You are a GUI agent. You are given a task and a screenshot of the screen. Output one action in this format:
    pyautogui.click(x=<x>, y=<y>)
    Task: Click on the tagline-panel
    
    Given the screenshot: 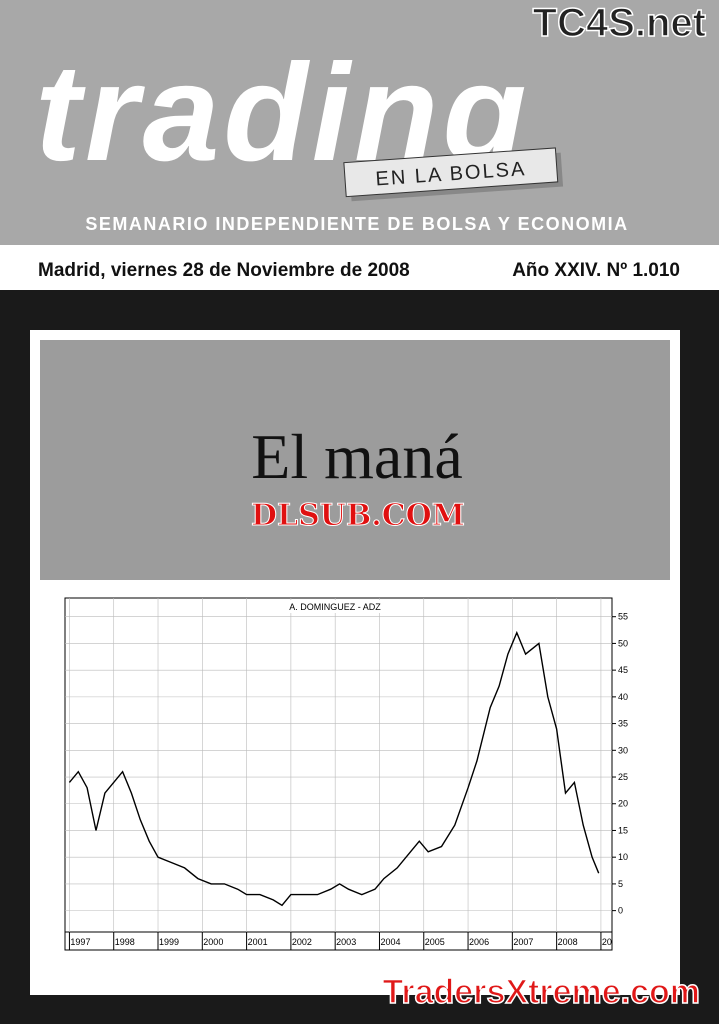 What is the action you would take?
    pyautogui.click(x=451, y=172)
    